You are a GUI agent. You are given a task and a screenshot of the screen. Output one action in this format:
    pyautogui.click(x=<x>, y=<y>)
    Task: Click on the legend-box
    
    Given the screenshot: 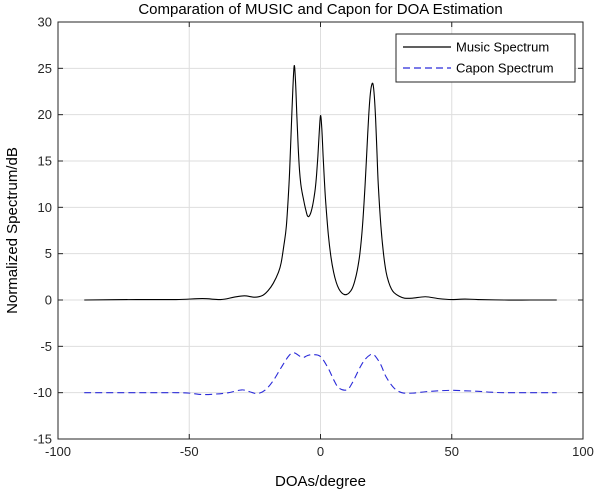 What is the action you would take?
    pyautogui.click(x=485, y=58)
    